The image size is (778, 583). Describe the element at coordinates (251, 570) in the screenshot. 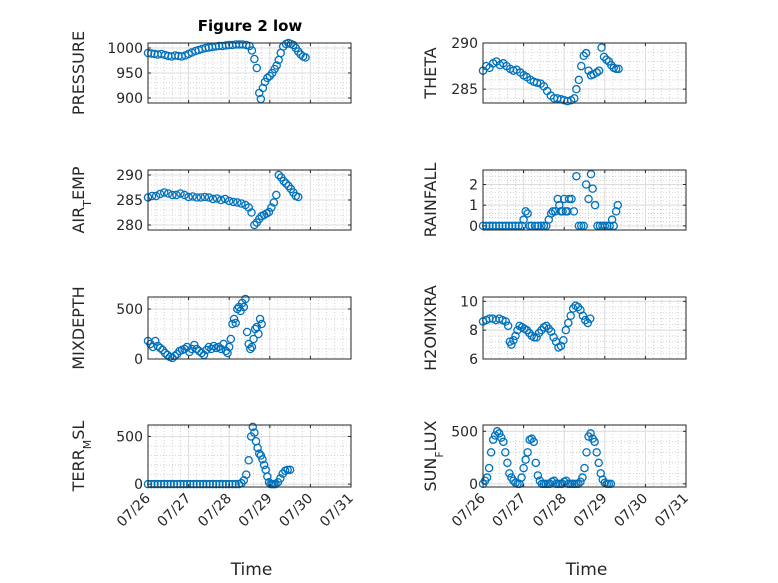

I see `x-axis-label: Time` at that location.